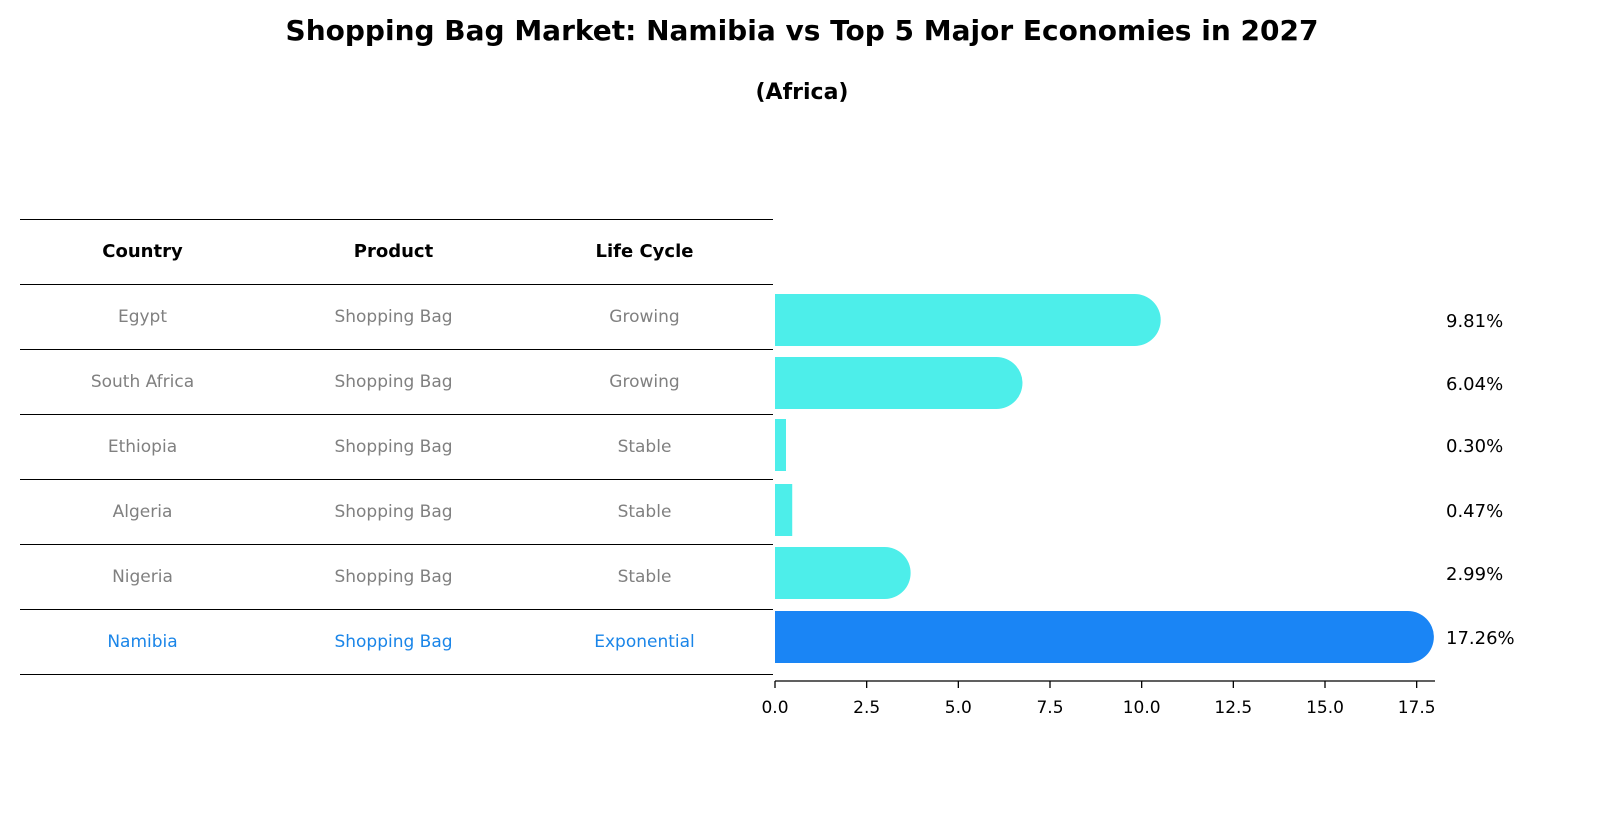 This screenshot has height=823, width=1604. I want to click on table-cell: Algeria, so click(142, 511).